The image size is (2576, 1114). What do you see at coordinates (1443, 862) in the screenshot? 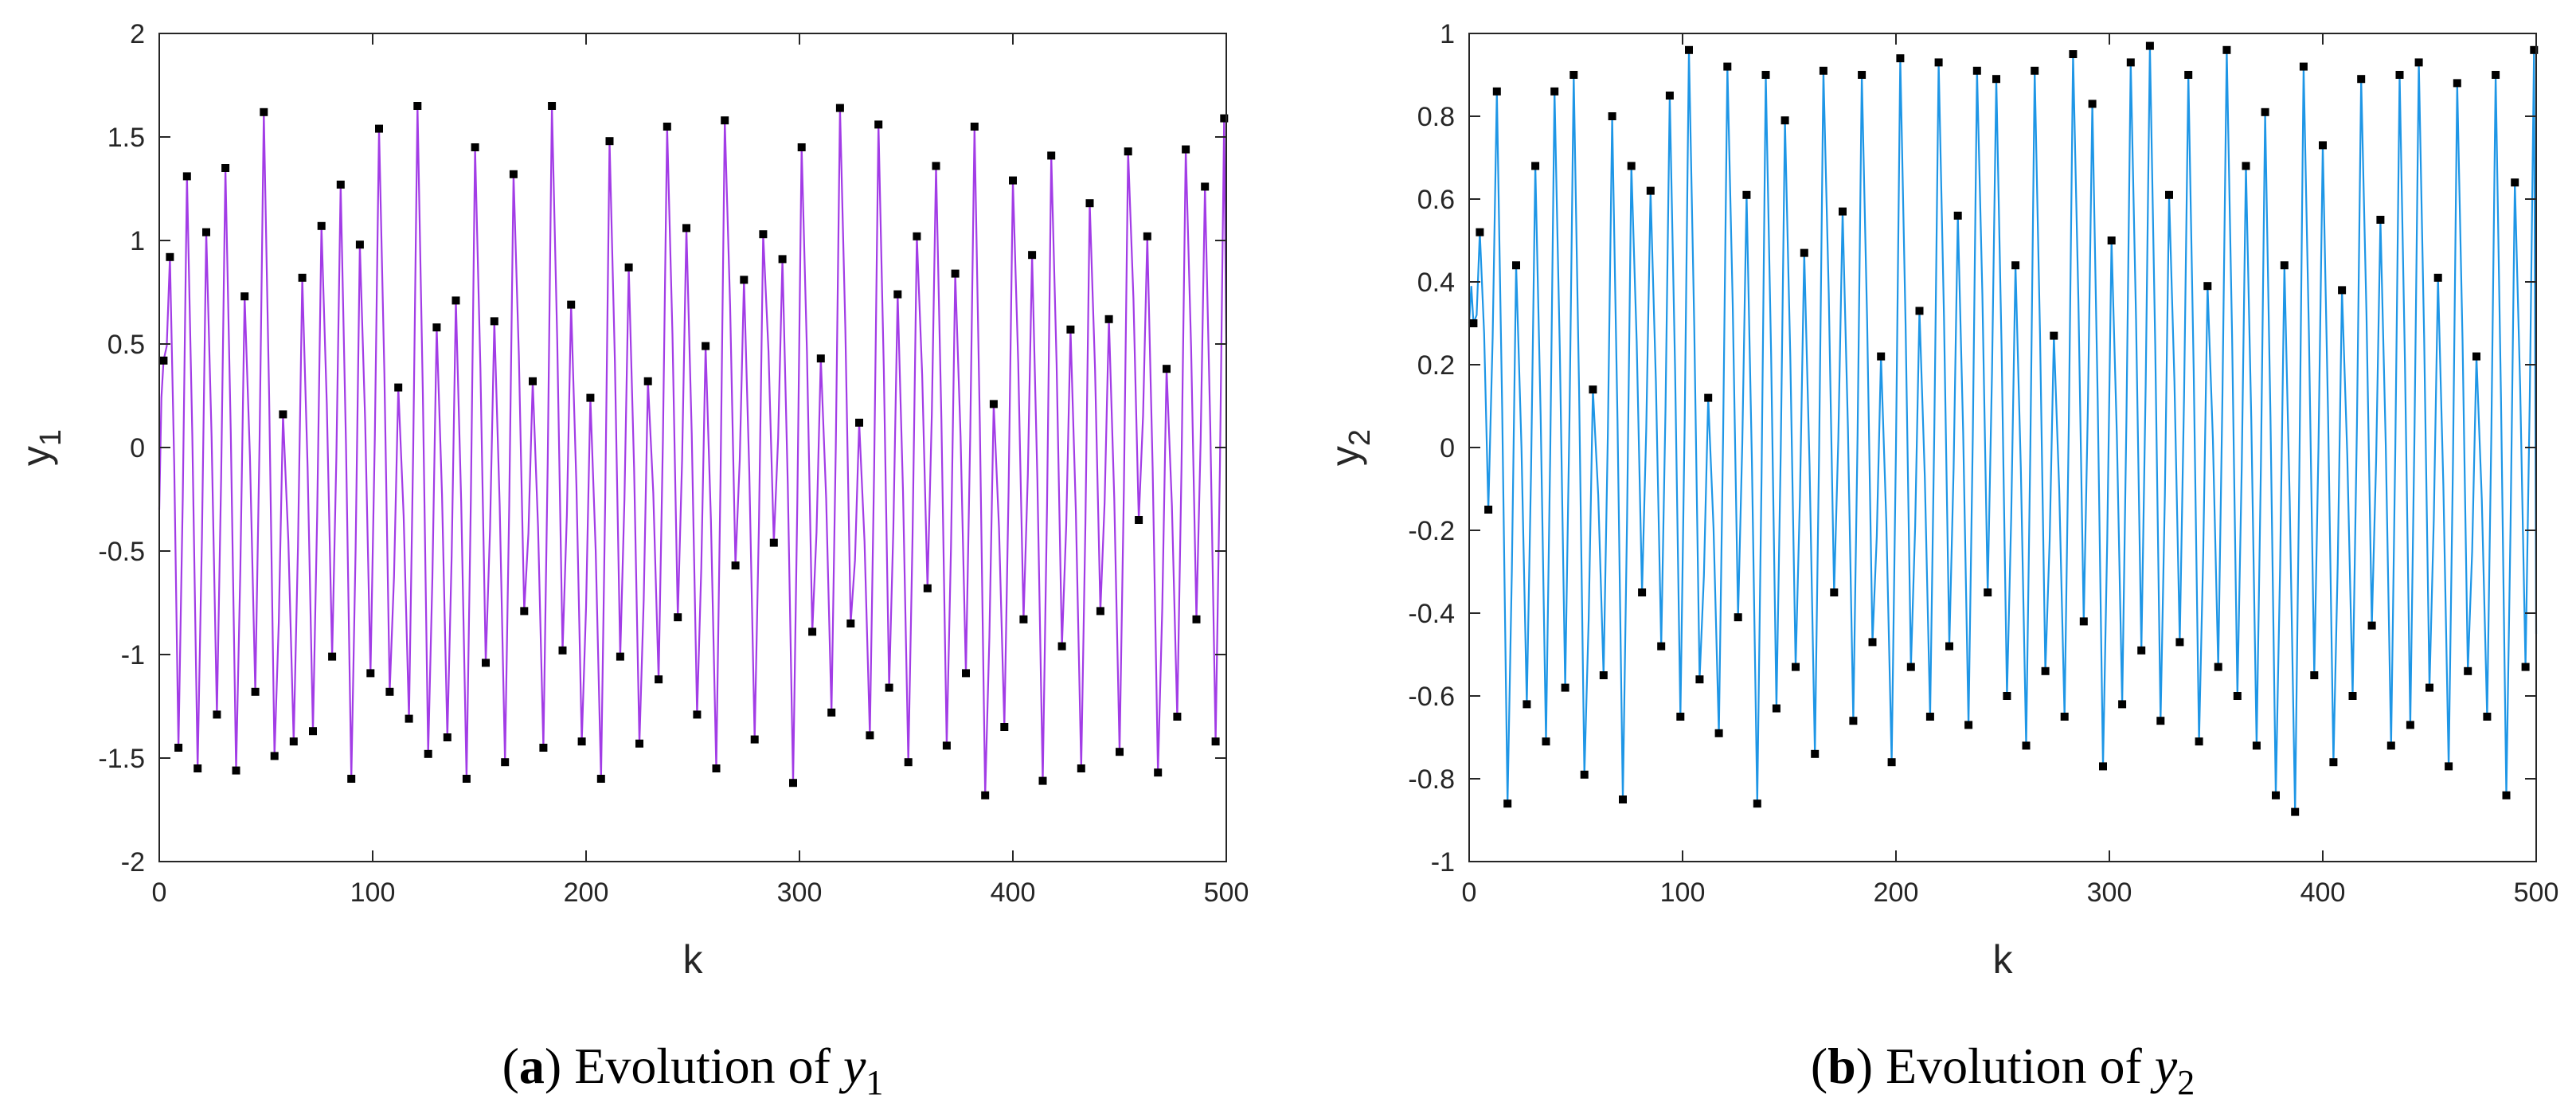
I see `y-tick-label-b-0: -1` at bounding box center [1443, 862].